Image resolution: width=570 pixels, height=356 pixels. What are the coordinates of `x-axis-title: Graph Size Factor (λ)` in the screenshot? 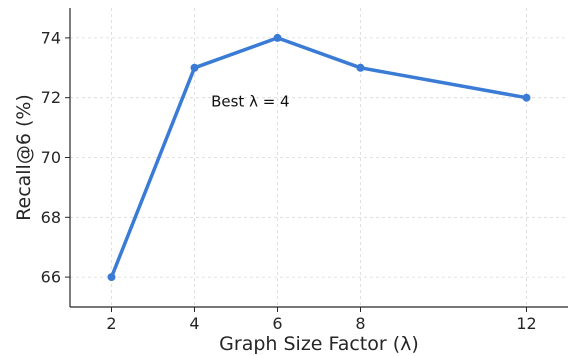 It's located at (319, 344).